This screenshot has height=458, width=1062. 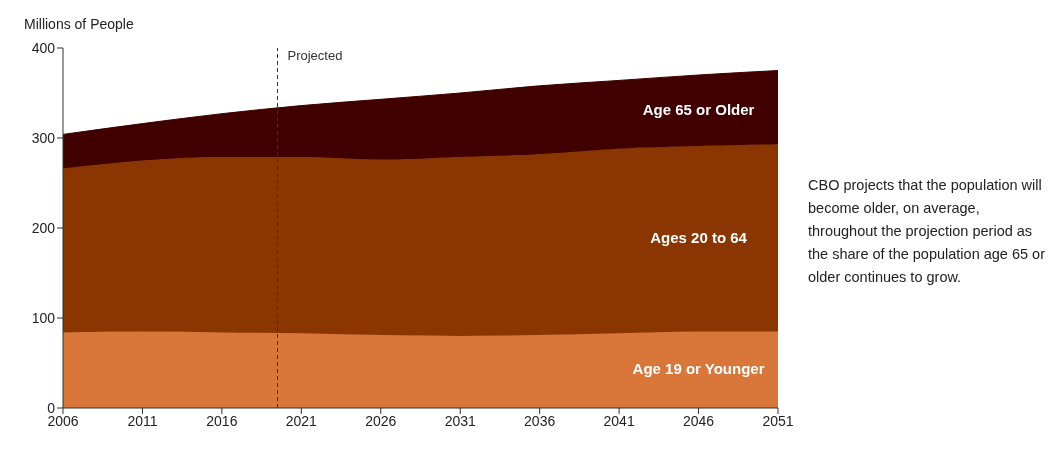 I want to click on y-tick-label: 200, so click(x=43, y=227).